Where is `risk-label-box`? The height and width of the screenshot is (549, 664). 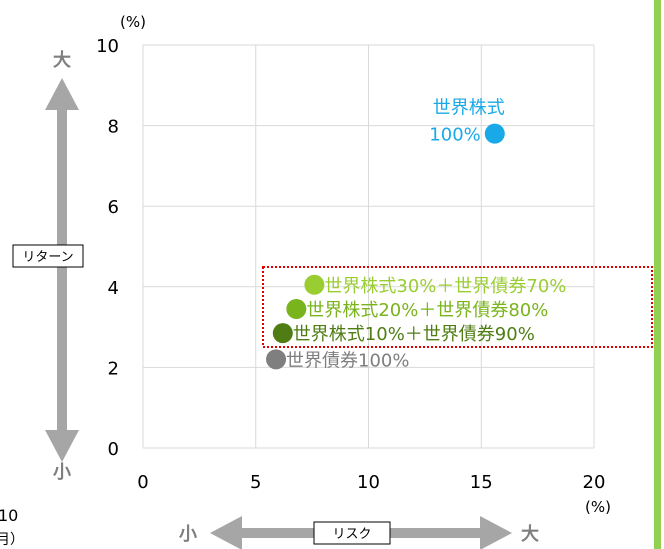 risk-label-box is located at coordinates (352, 533).